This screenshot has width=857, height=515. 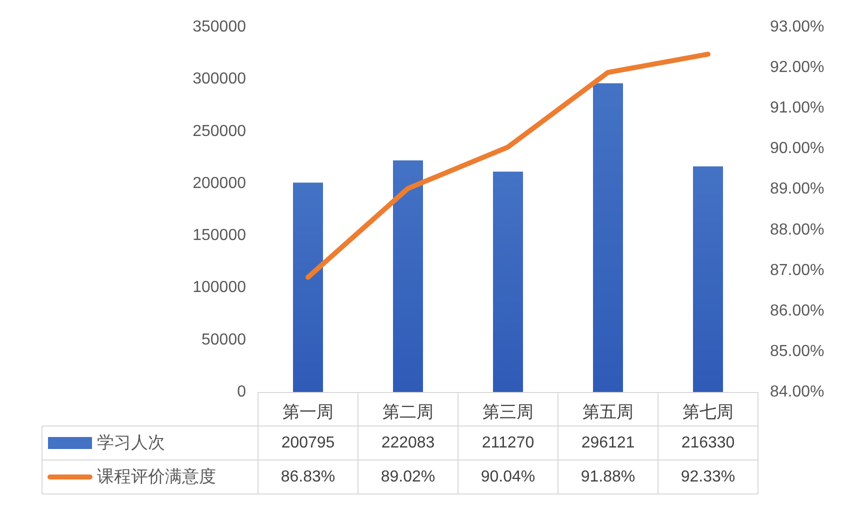 I want to click on data-label: 211270, so click(x=508, y=443).